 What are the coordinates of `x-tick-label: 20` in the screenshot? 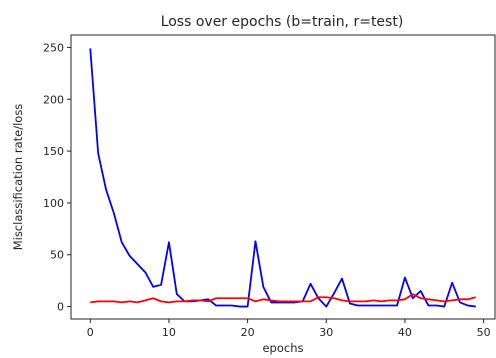 It's located at (248, 332).